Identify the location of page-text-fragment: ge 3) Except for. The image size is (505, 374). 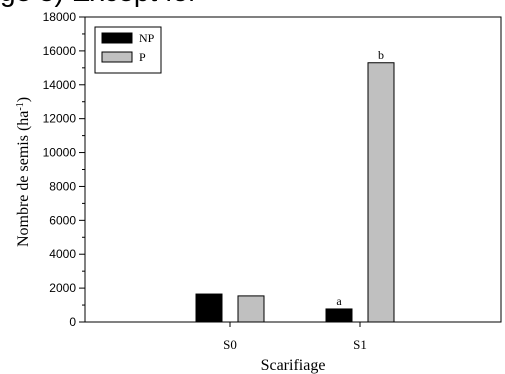
(99, 4).